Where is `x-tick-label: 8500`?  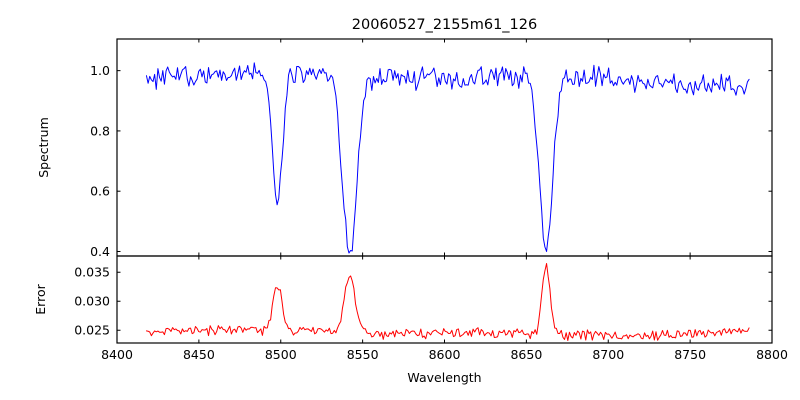
x-tick-label: 8500 is located at coordinates (281, 354).